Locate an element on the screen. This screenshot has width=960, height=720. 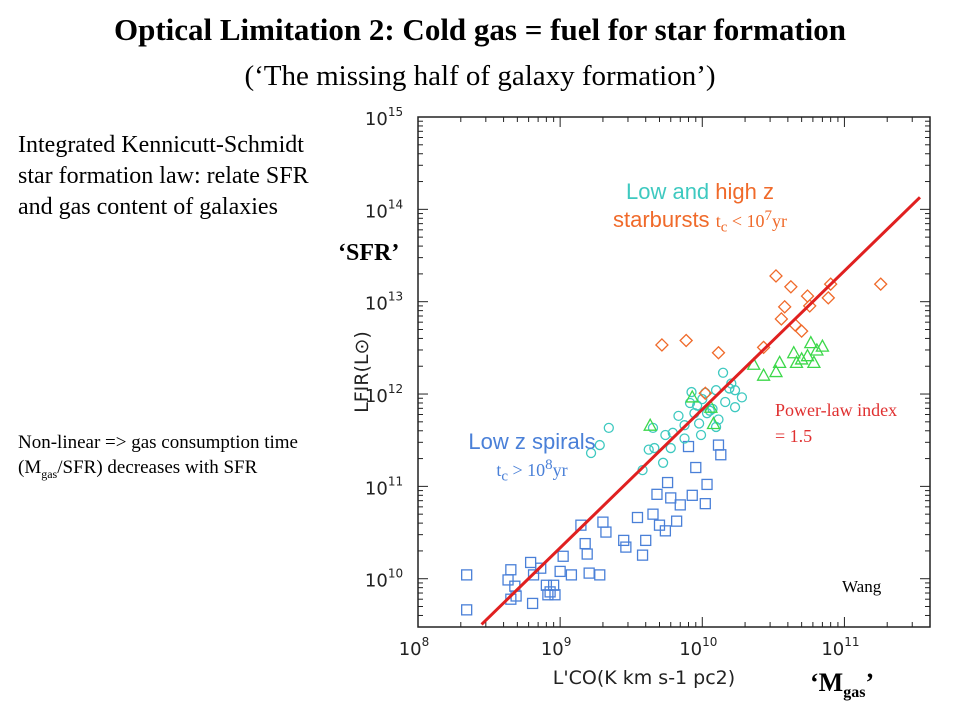
note-part-1: Non-linear => gas consumption time (M is located at coordinates (158, 455).